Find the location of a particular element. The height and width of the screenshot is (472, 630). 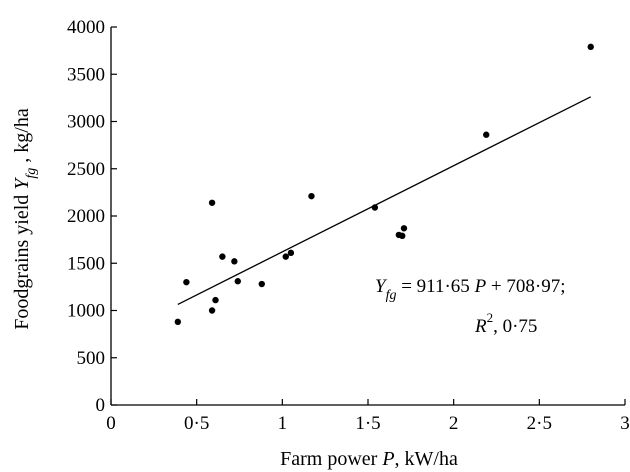

fit-equation: Yfg = 911·65 P + 708·97; is located at coordinates (470, 289).